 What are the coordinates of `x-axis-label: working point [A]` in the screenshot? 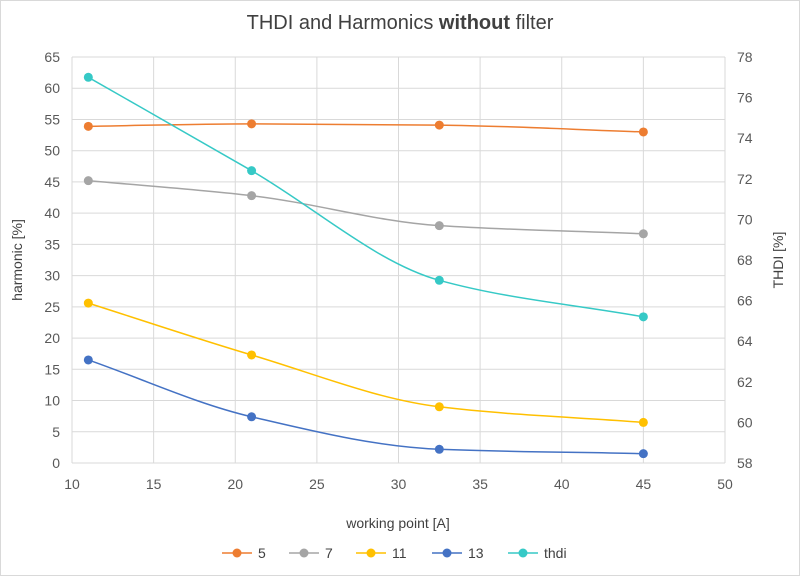 It's located at (397, 523).